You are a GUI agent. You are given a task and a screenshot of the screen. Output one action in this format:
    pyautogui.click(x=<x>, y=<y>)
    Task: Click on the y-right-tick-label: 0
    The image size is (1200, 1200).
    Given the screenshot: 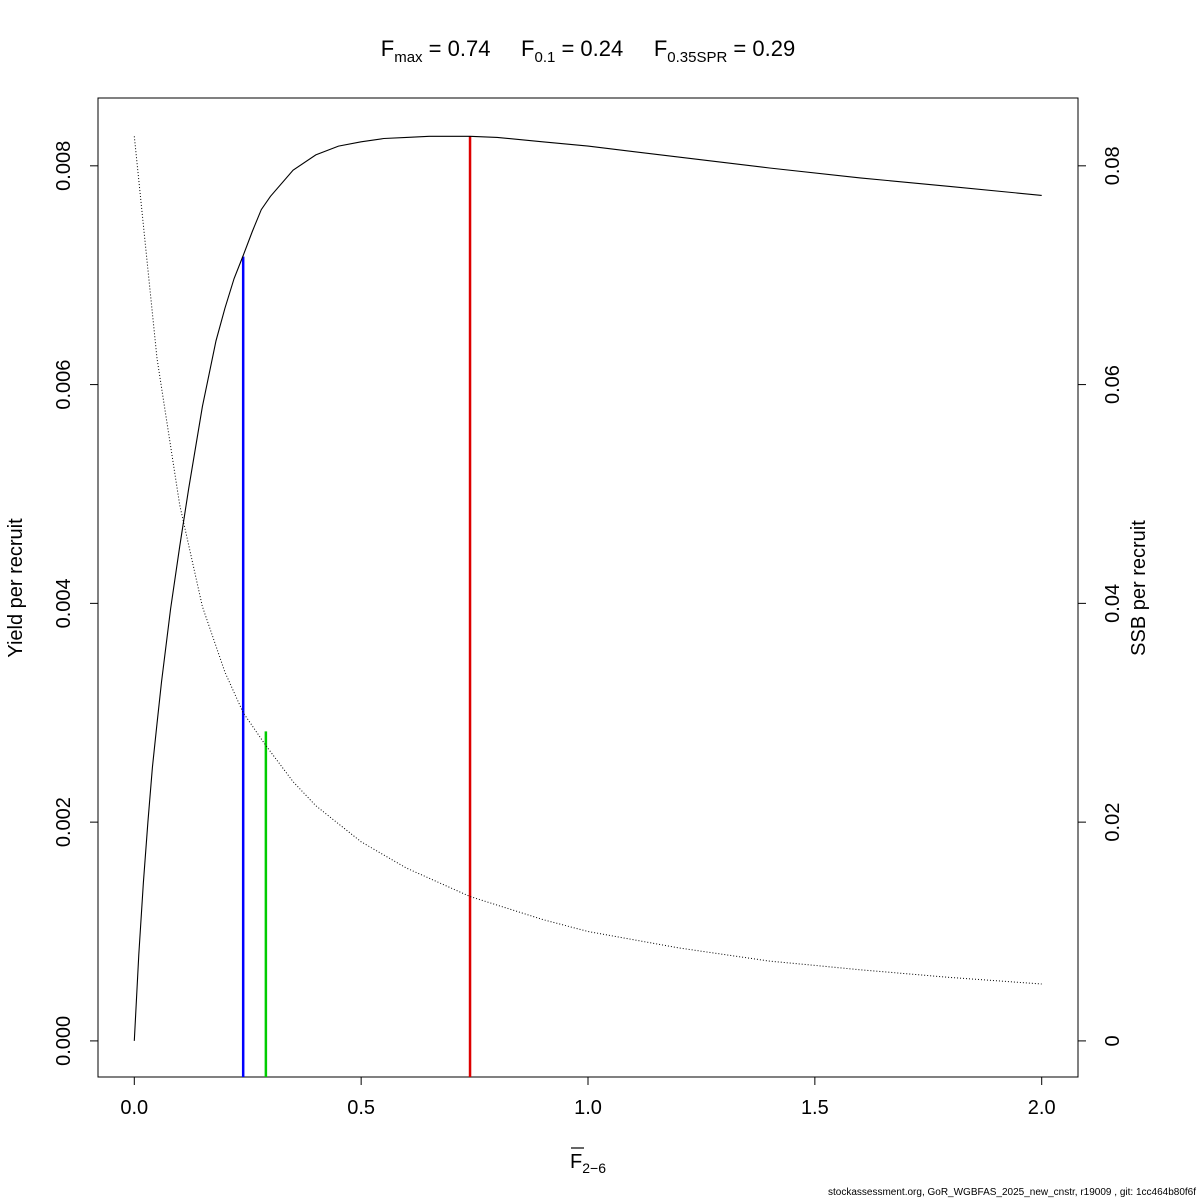 What is the action you would take?
    pyautogui.click(x=1113, y=1040)
    